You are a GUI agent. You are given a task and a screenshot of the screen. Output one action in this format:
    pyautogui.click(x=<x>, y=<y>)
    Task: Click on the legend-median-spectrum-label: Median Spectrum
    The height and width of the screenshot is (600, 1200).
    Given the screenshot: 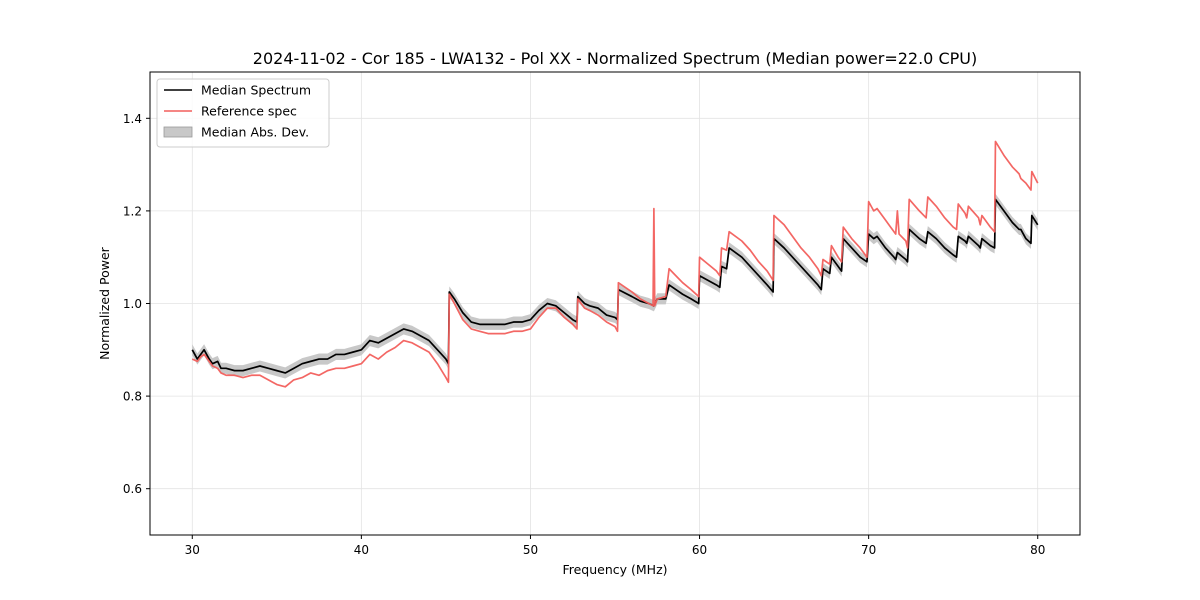 What is the action you would take?
    pyautogui.click(x=256, y=90)
    